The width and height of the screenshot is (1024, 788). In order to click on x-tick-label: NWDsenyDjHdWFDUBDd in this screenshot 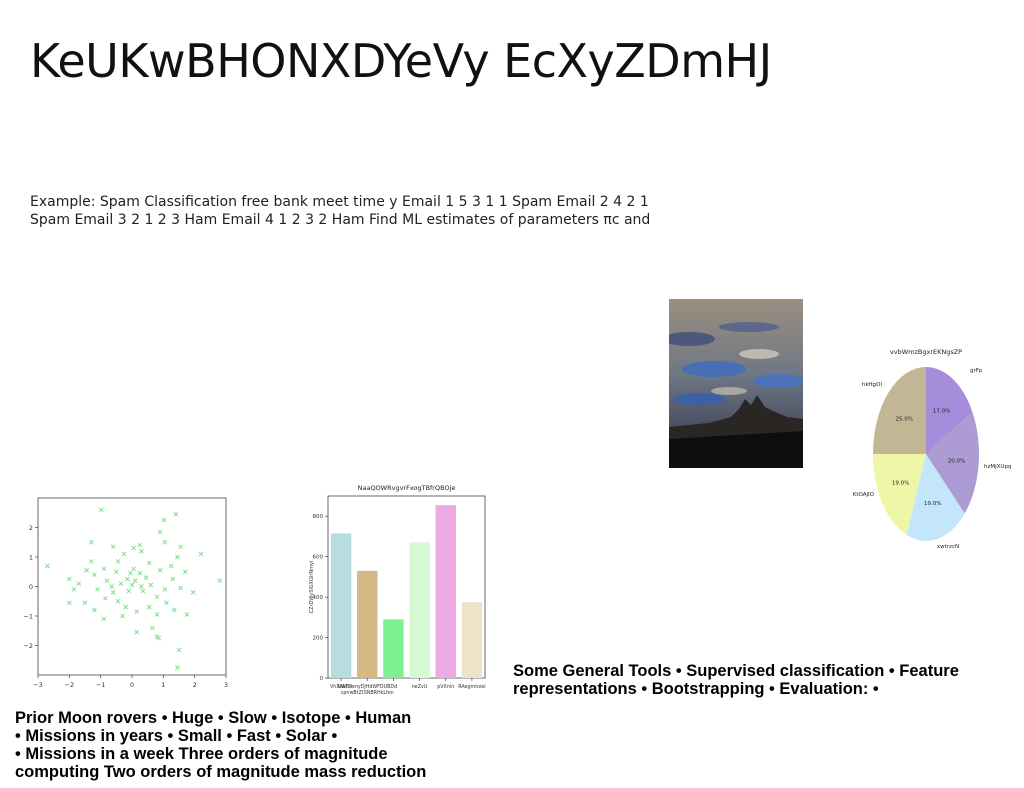, I will do `click(367, 687)`.